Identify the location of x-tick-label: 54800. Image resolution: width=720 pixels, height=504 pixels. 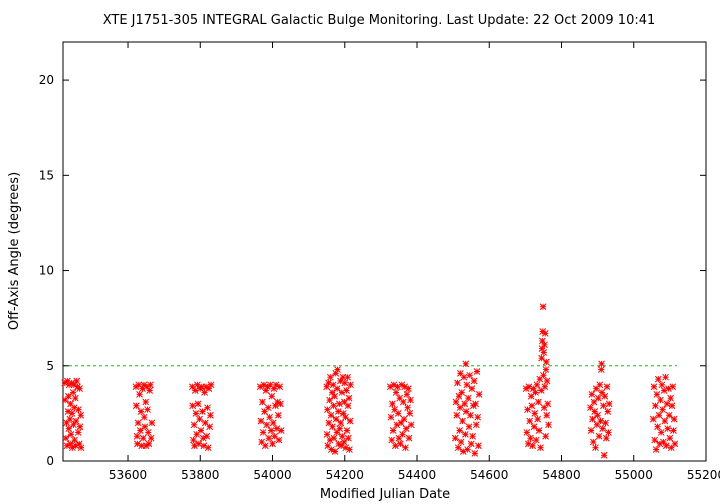
(561, 475).